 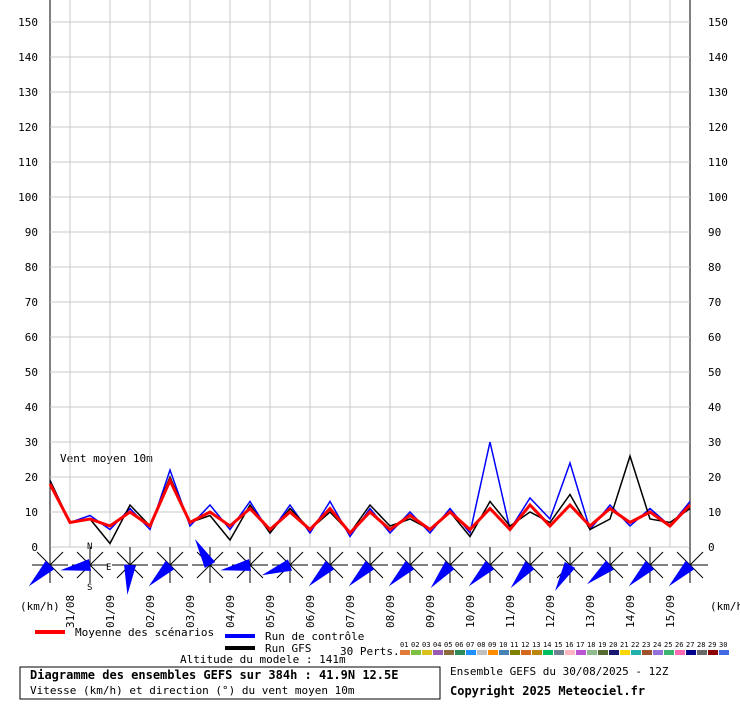 What do you see at coordinates (547, 645) in the screenshot?
I see `perturbation-label: 14` at bounding box center [547, 645].